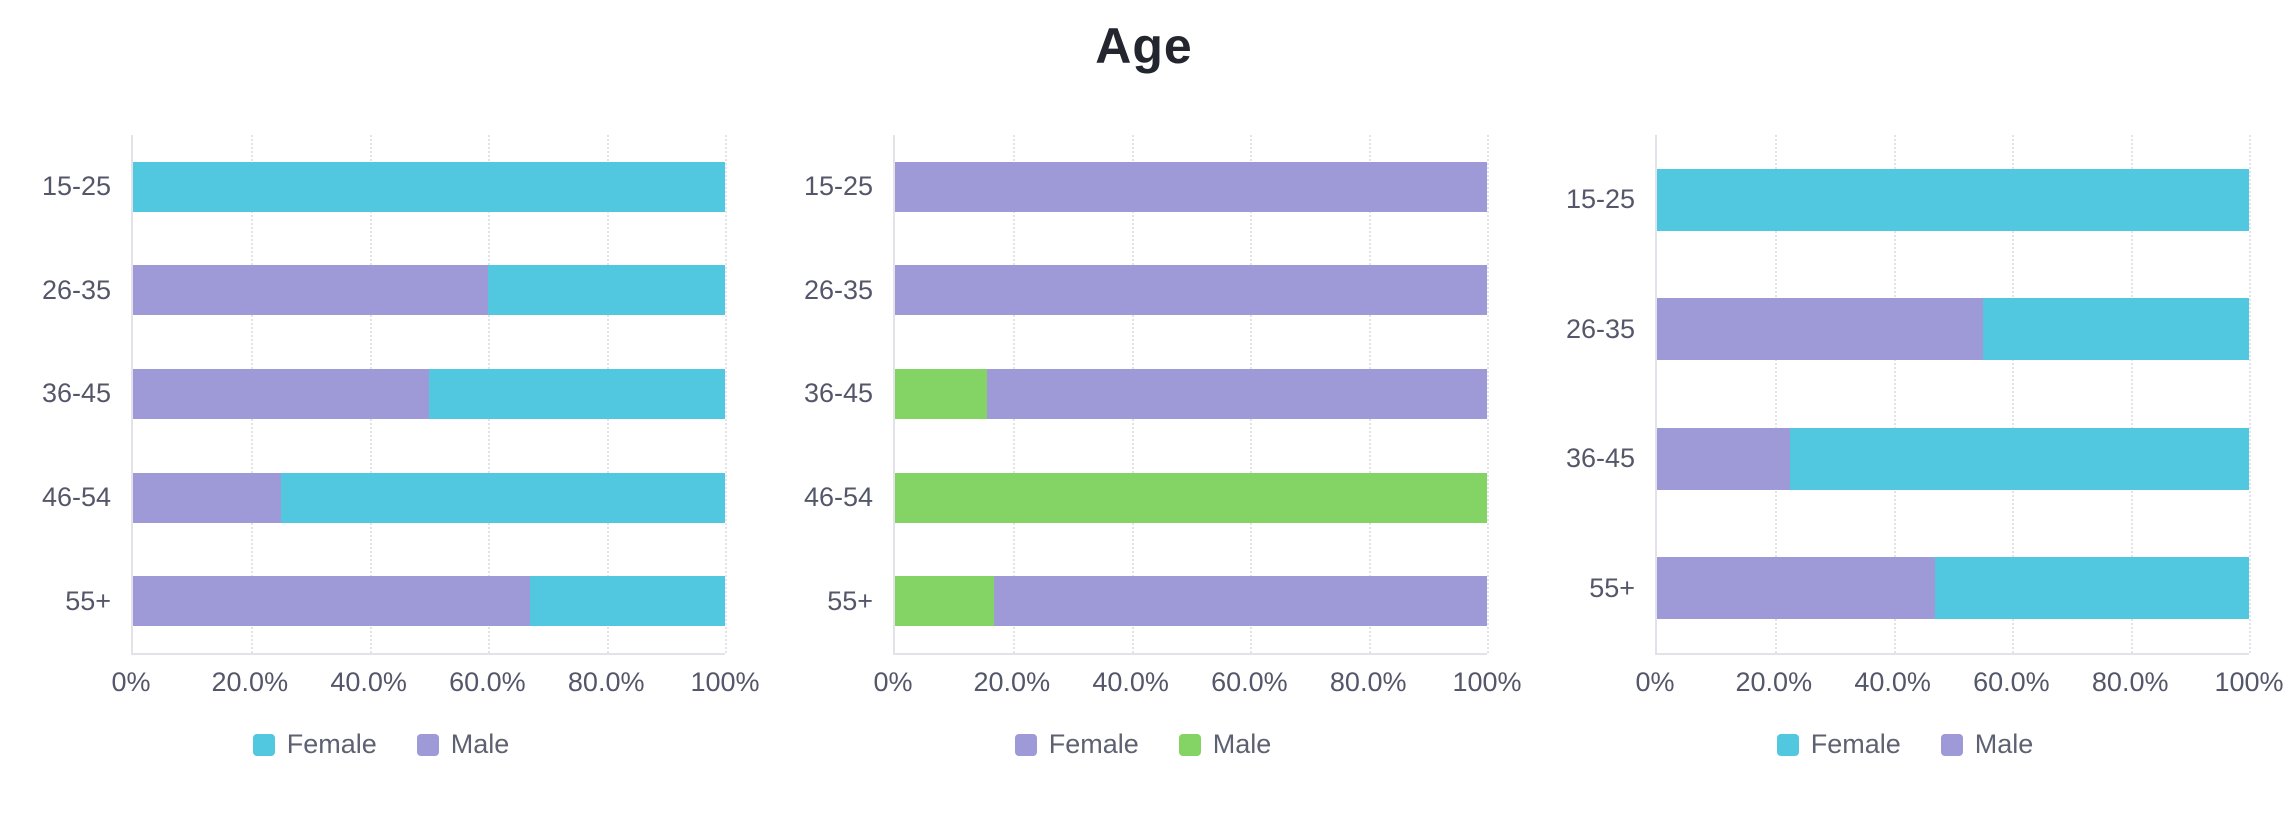 The width and height of the screenshot is (2288, 818). I want to click on category-label: 55+, so click(850, 600).